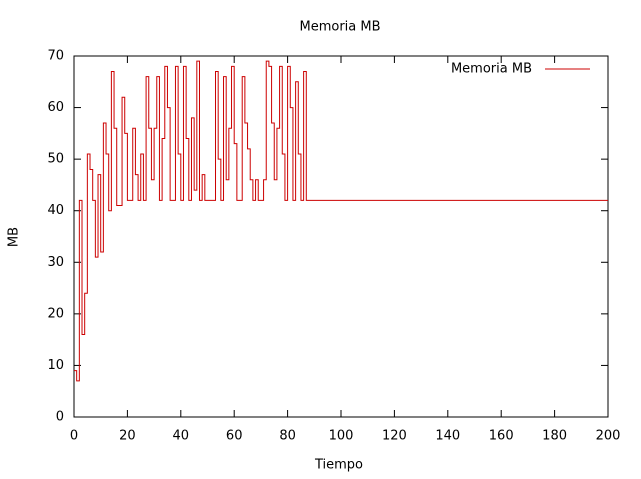 The width and height of the screenshot is (641, 479). Describe the element at coordinates (127, 436) in the screenshot. I see `x-tick-label: 20` at that location.